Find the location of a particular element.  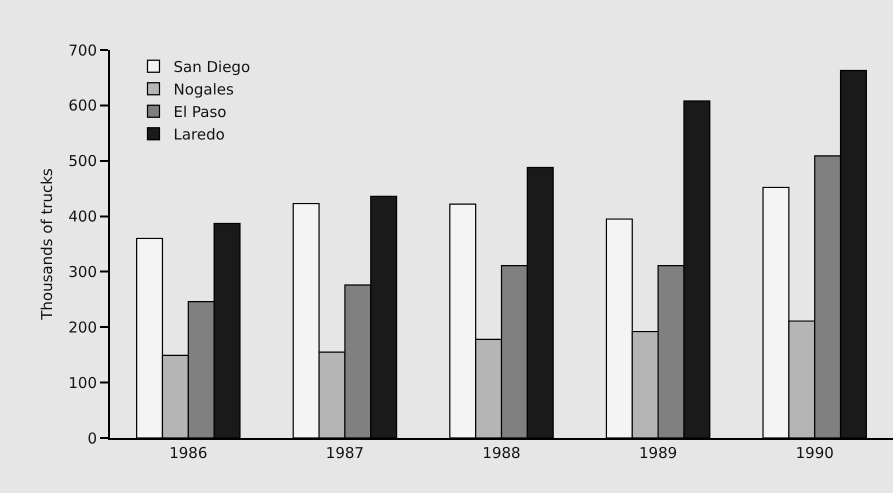

y-axis-title: Thousands of trucks is located at coordinates (47, 244).